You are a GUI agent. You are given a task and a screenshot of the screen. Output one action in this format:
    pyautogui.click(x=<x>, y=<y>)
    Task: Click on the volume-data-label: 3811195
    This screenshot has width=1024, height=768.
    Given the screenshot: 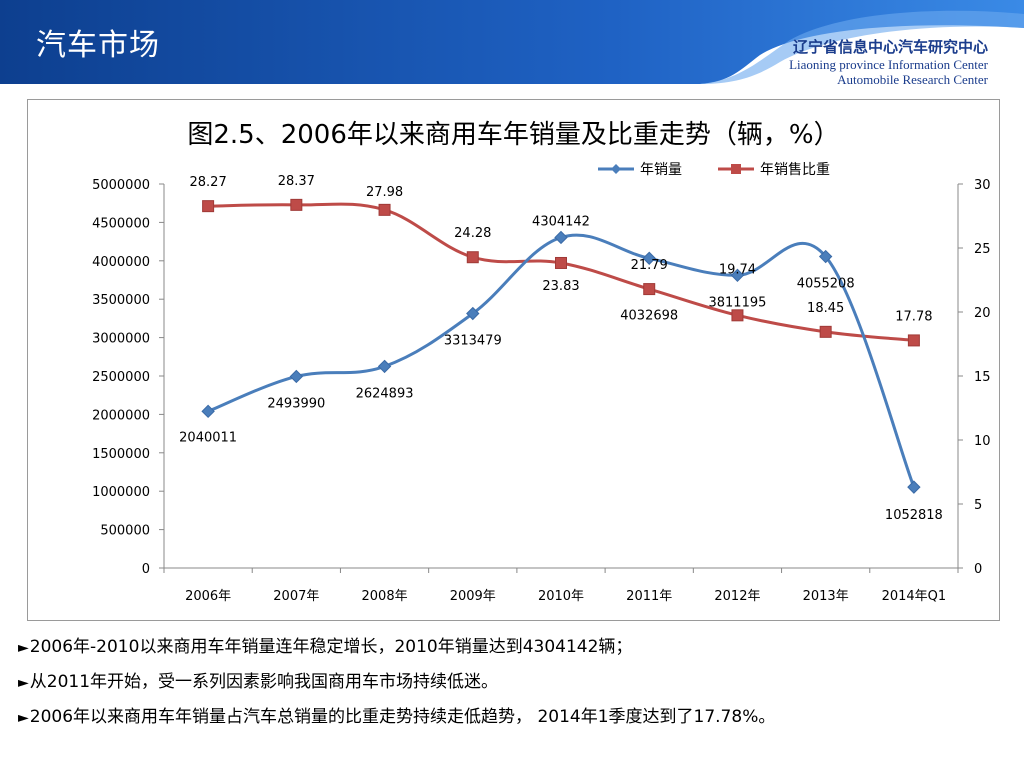 What is the action you would take?
    pyautogui.click(x=737, y=302)
    